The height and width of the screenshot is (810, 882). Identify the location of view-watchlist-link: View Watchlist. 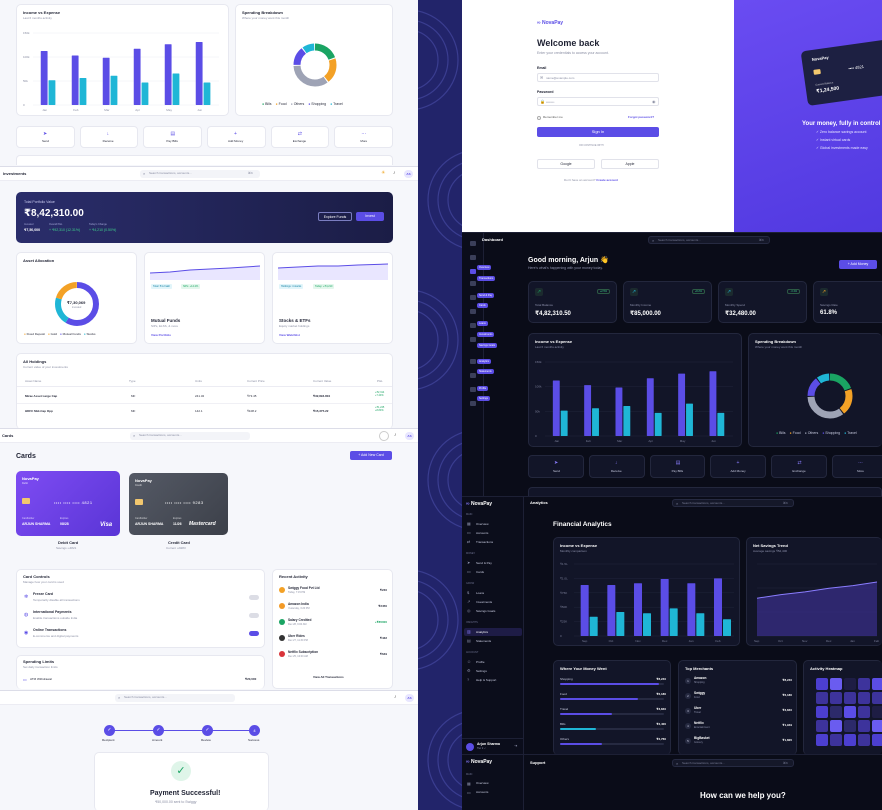
(289, 335).